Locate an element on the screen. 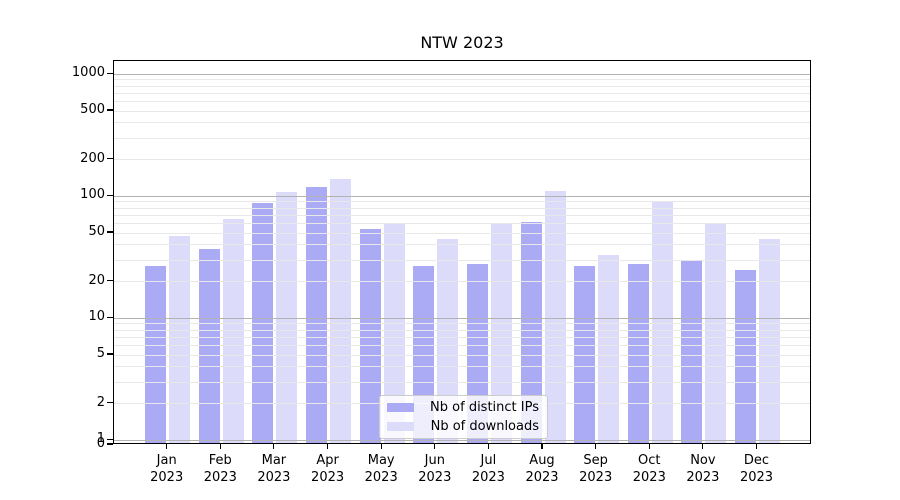 The width and height of the screenshot is (900, 500). bar-downloads-sep is located at coordinates (609, 349).